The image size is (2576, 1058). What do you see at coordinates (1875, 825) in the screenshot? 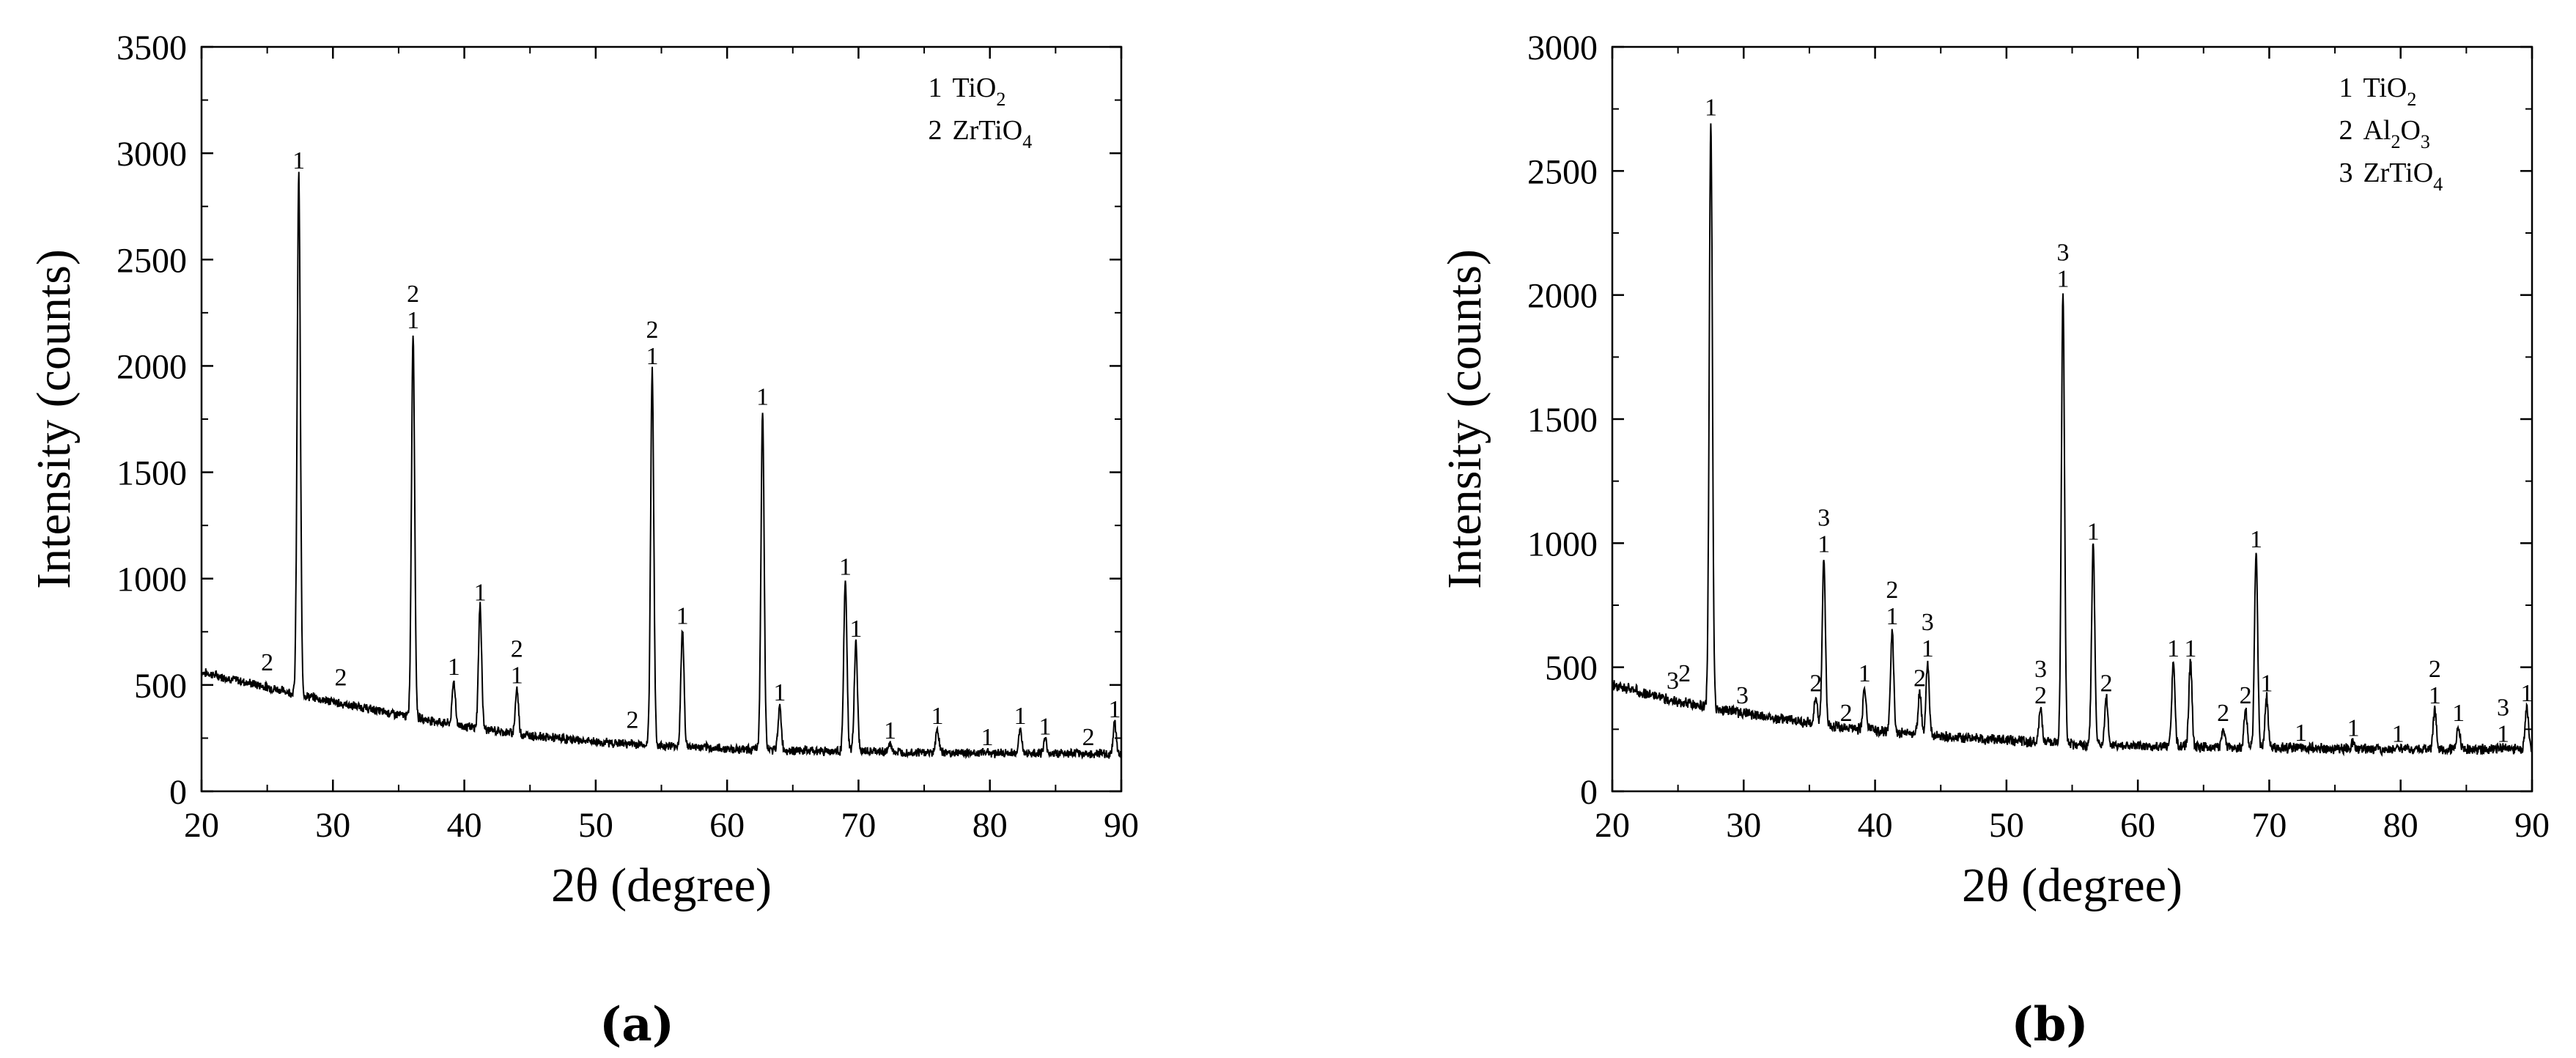
I see `x-tick-label: 40` at bounding box center [1875, 825].